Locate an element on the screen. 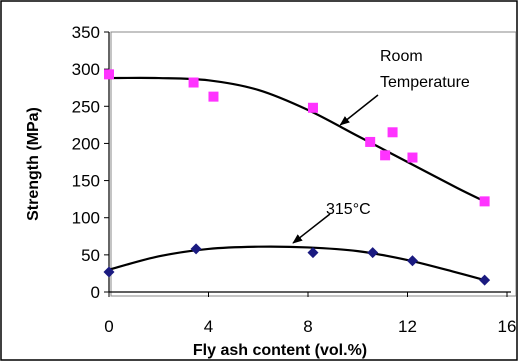 The height and width of the screenshot is (361, 518). y-tick-label: 0 is located at coordinates (95, 292).